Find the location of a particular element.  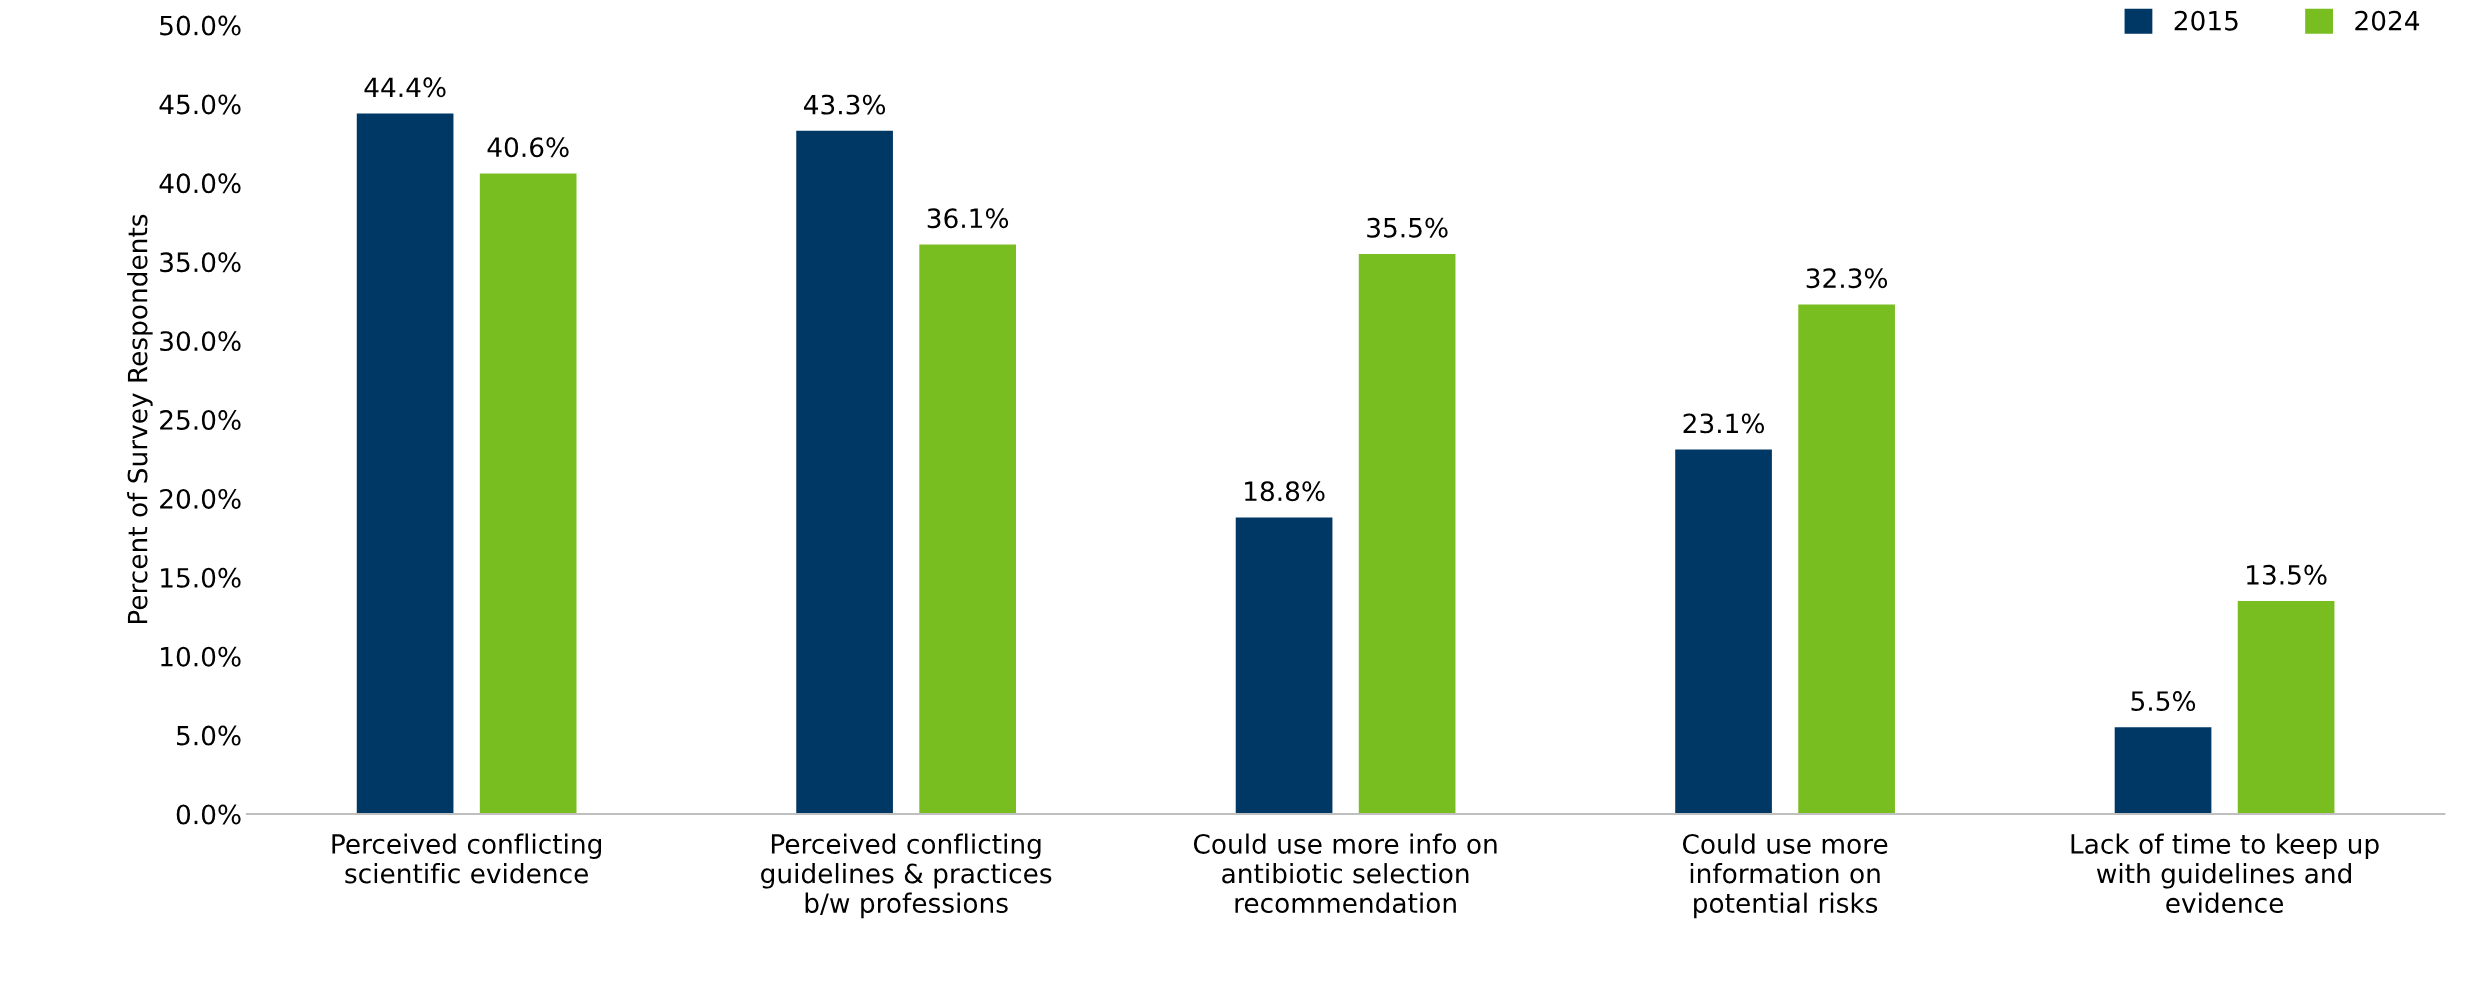

legend-label: 2015 is located at coordinates (2206, 20).